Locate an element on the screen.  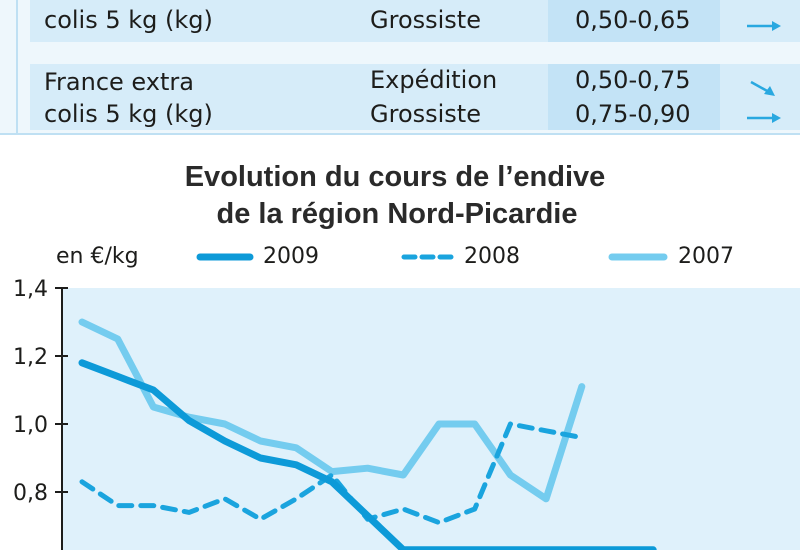
chart-subtitle: de la région Nord-Picardie is located at coordinates (397, 214).